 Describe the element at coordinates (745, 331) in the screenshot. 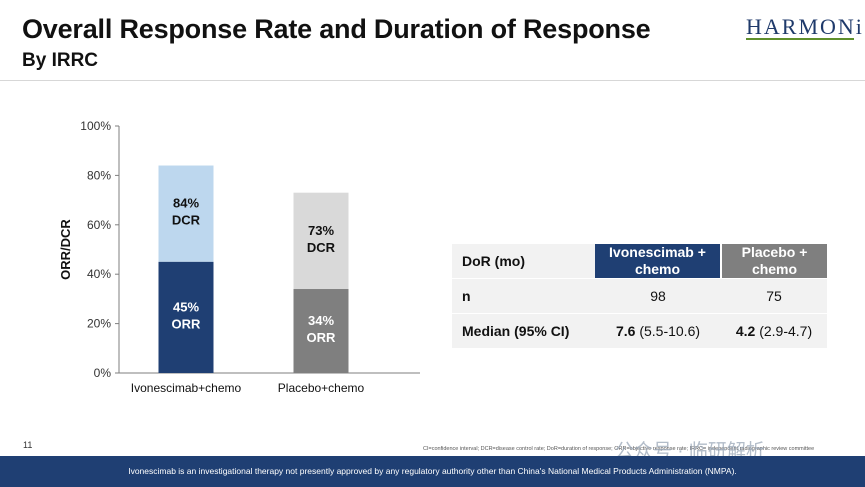

I see `dor-cell-main: 4.2` at that location.